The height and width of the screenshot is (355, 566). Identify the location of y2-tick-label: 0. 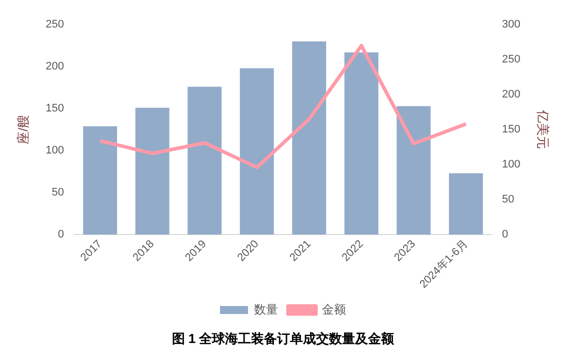
(505, 234).